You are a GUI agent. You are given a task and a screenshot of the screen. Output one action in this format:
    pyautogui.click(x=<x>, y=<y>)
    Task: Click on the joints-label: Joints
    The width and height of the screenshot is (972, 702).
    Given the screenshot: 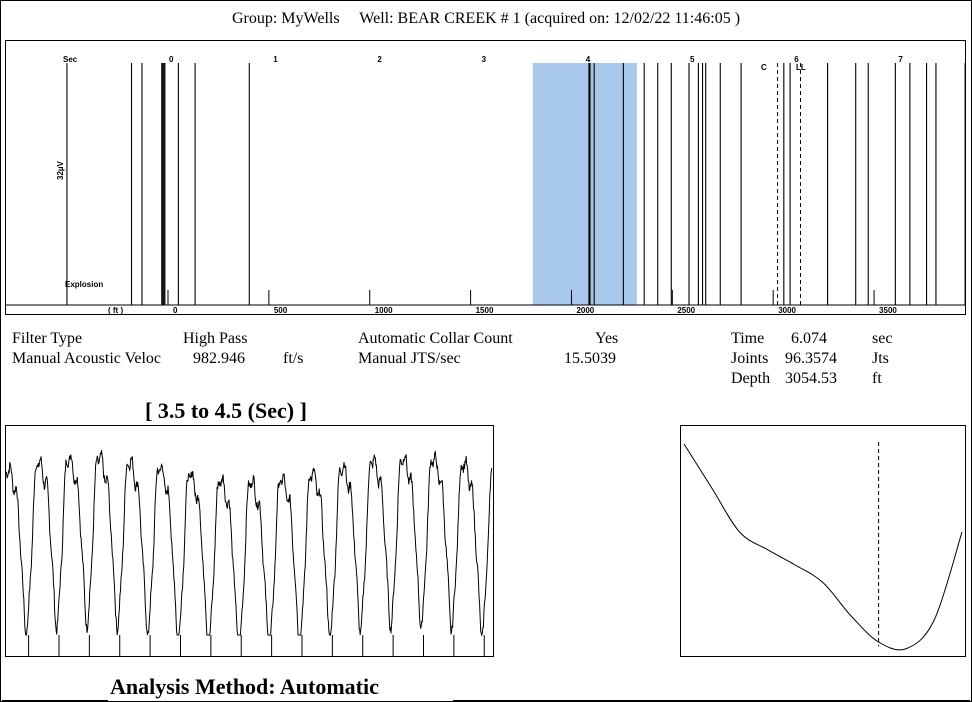 What is the action you would take?
    pyautogui.click(x=750, y=358)
    